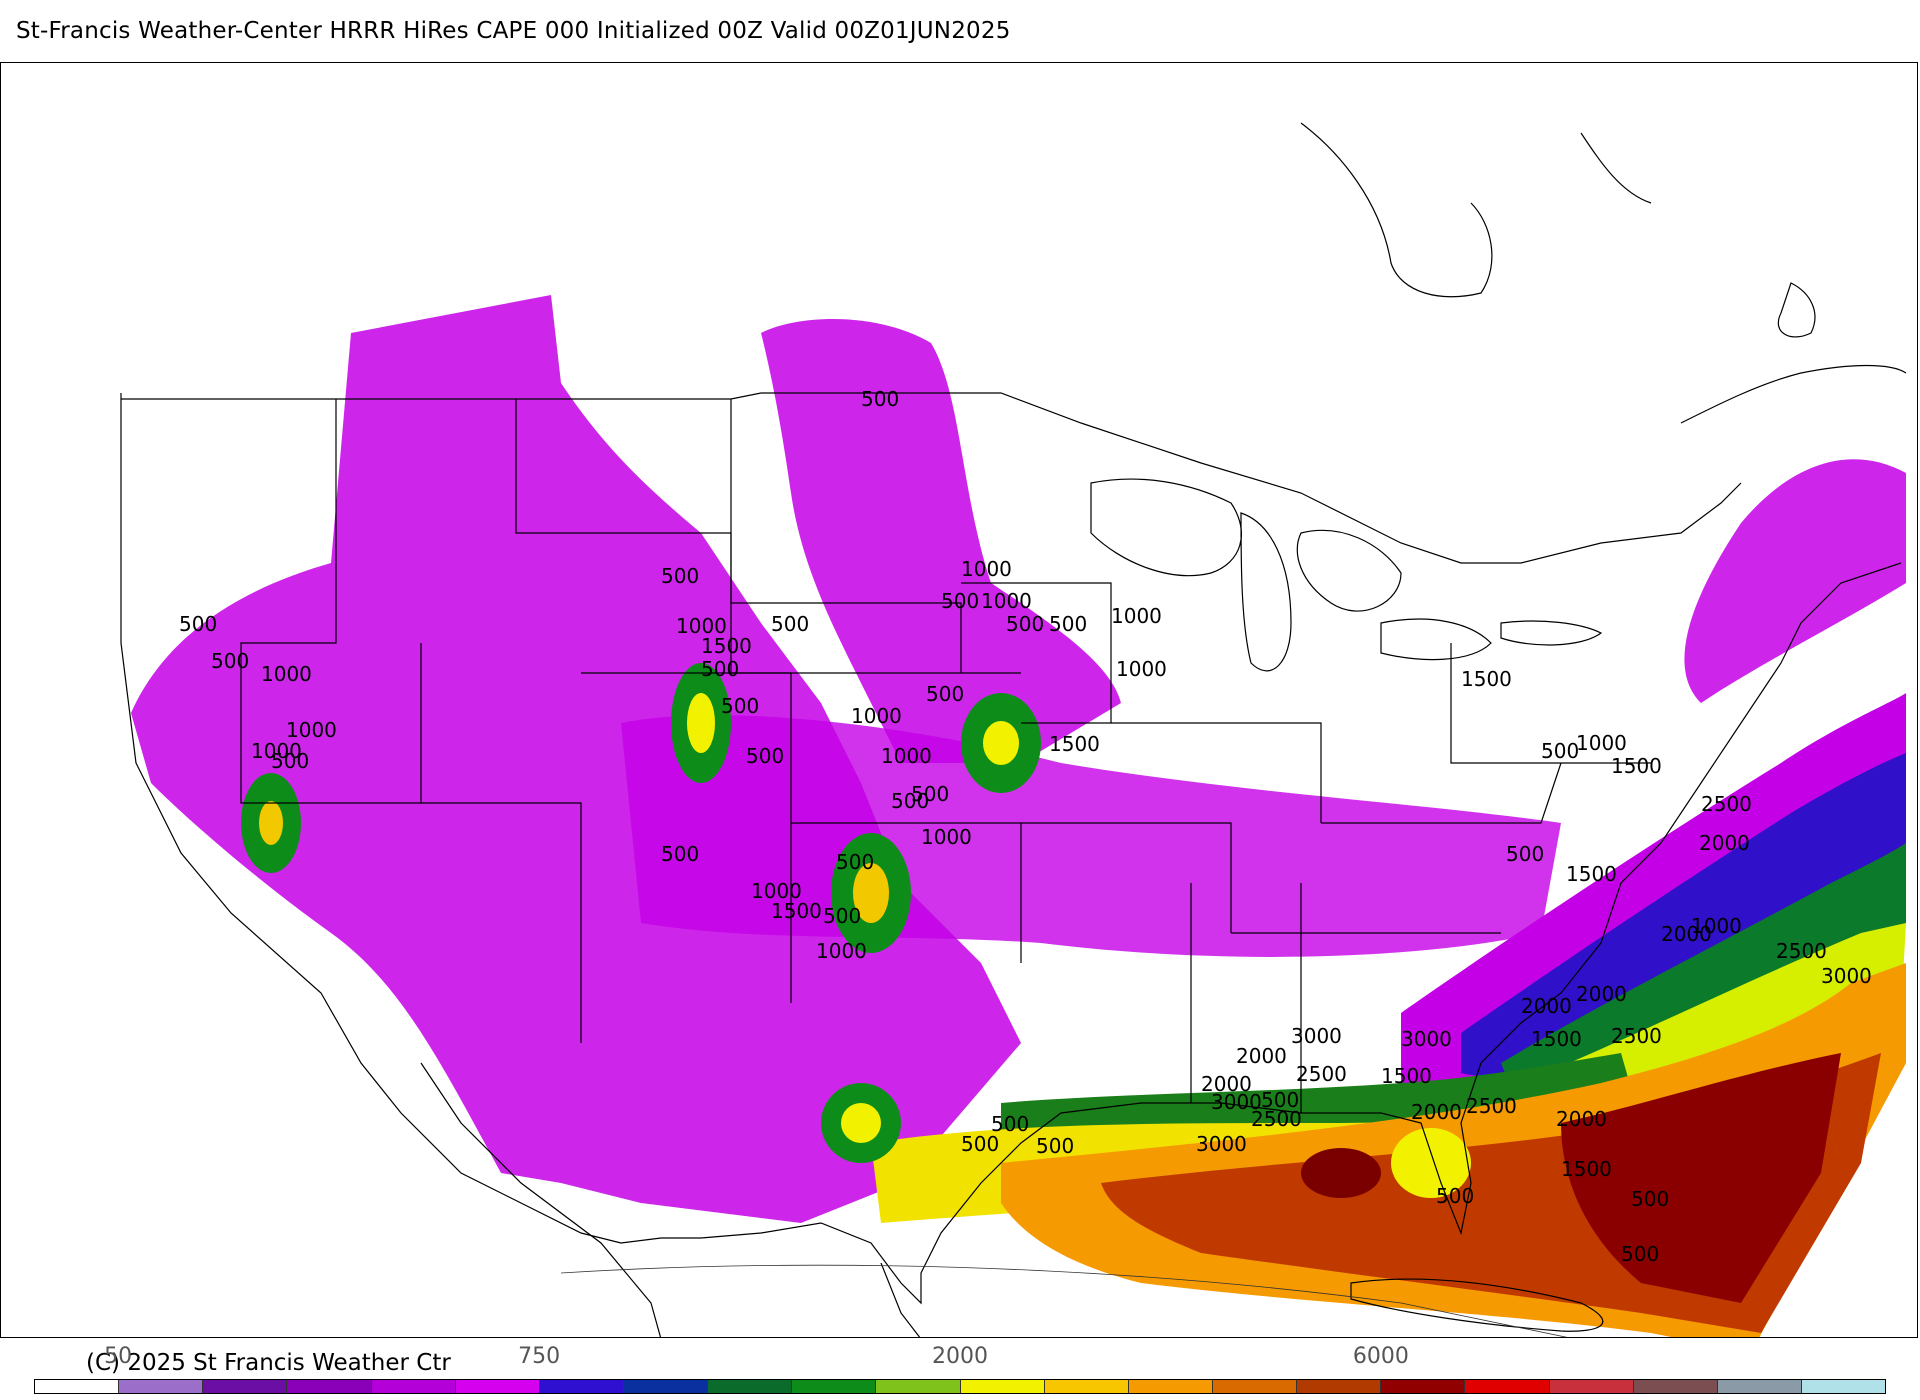 The image size is (1920, 1400). Describe the element at coordinates (539, 1356) in the screenshot. I see `colorbar-tick-label: 750` at that location.